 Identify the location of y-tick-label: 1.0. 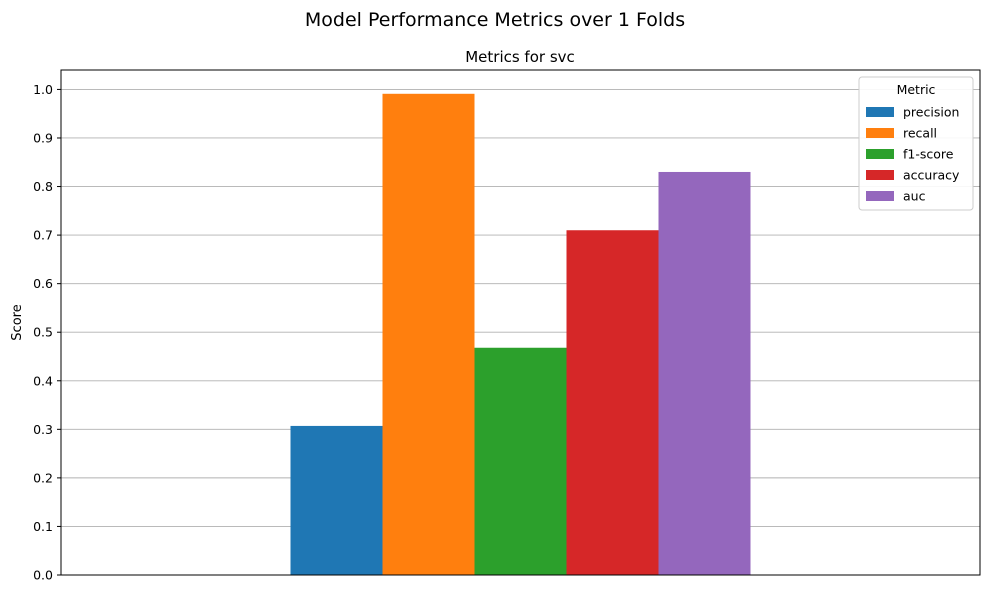
(43, 89).